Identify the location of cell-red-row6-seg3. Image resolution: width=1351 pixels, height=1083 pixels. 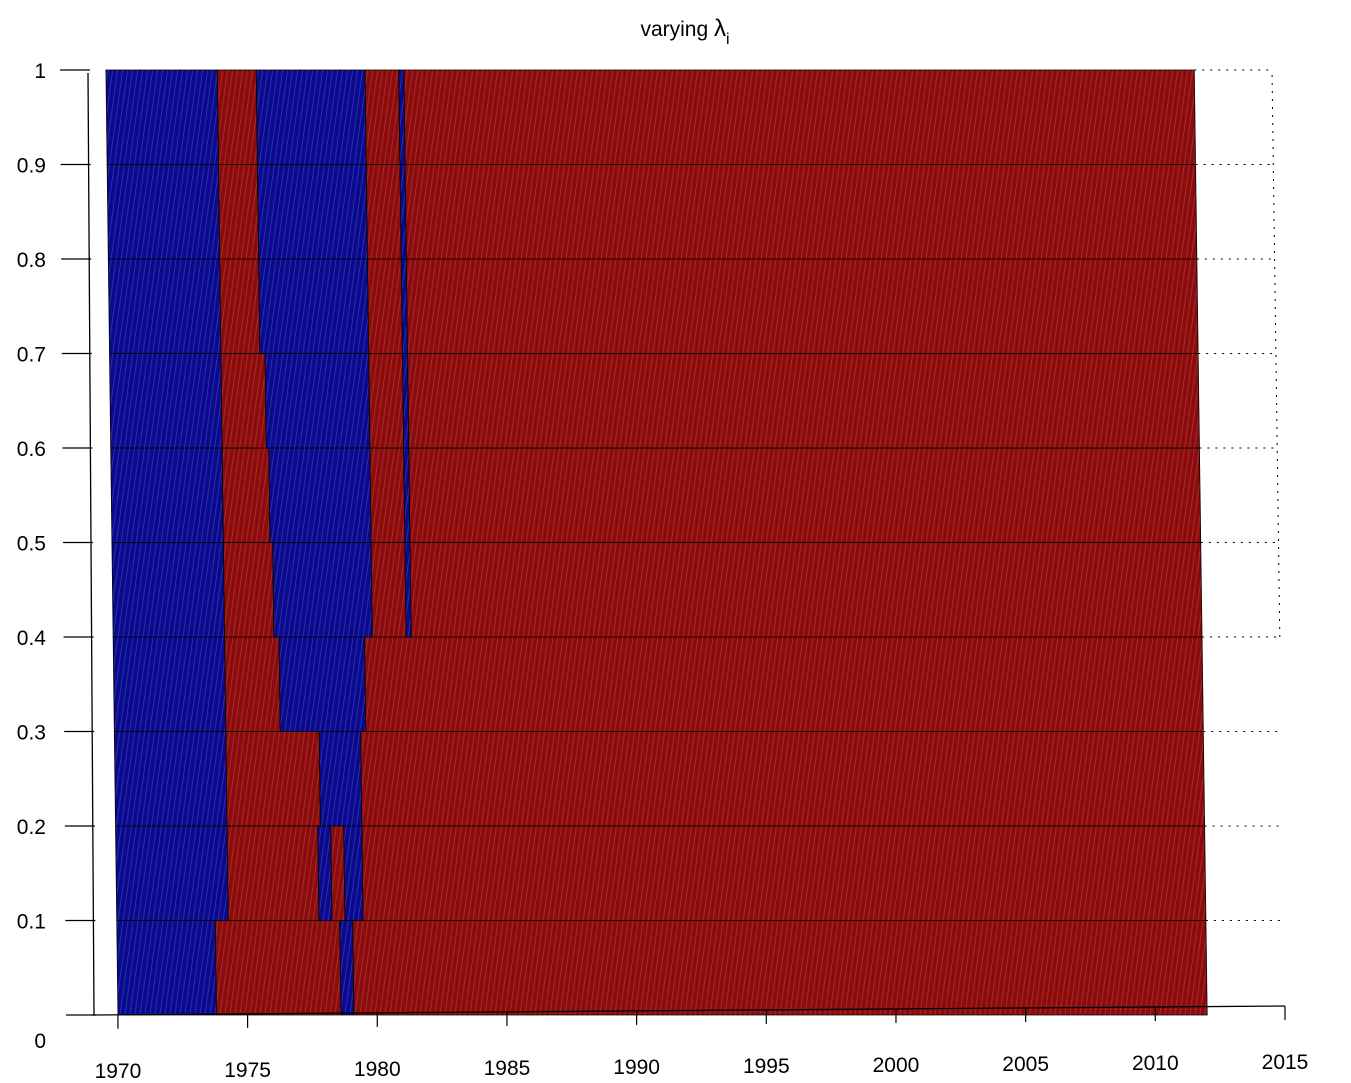
(386, 401).